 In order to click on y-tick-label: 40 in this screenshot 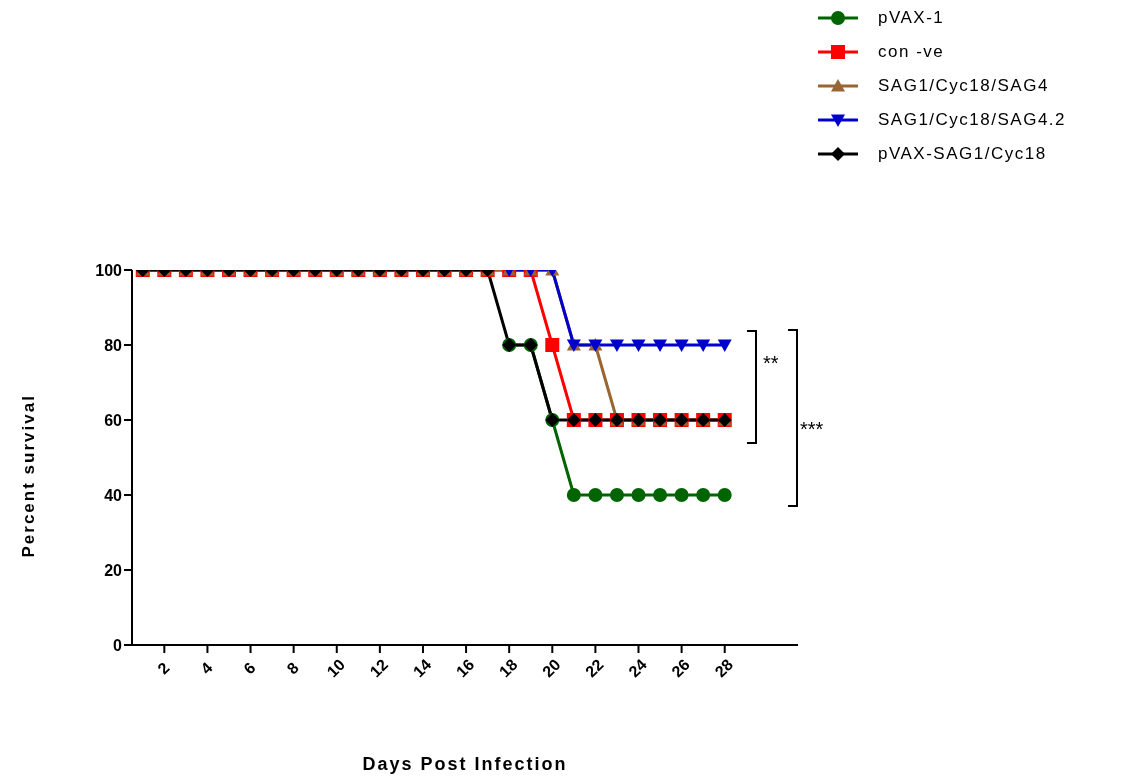, I will do `click(113, 495)`.